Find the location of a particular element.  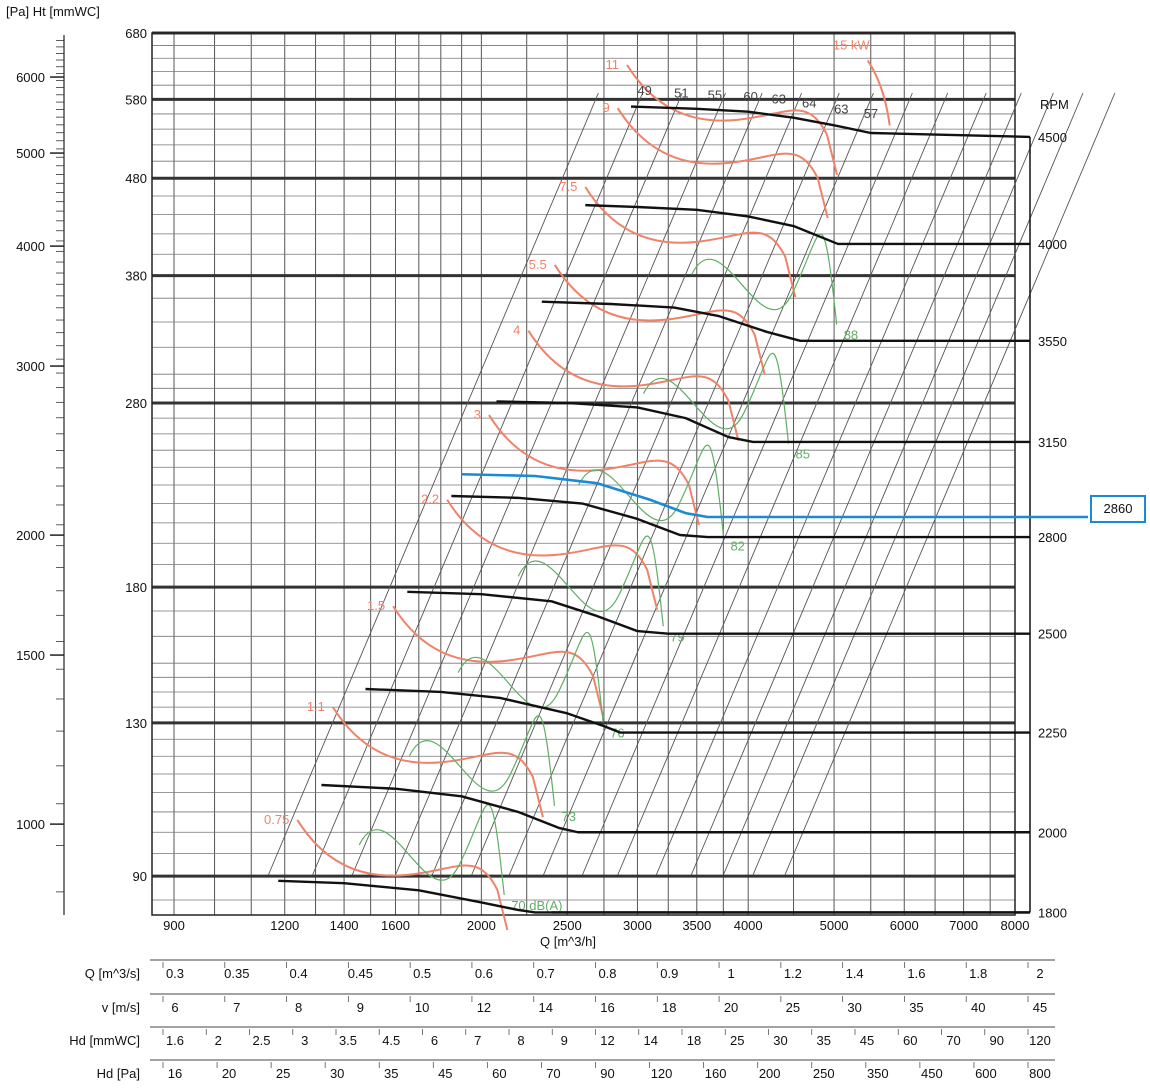

rpm-label: 3150 is located at coordinates (1052, 442).